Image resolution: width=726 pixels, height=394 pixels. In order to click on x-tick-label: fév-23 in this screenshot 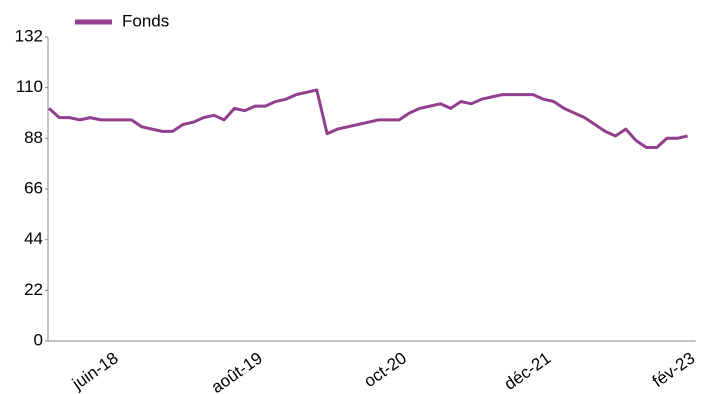, I will do `click(674, 369)`.